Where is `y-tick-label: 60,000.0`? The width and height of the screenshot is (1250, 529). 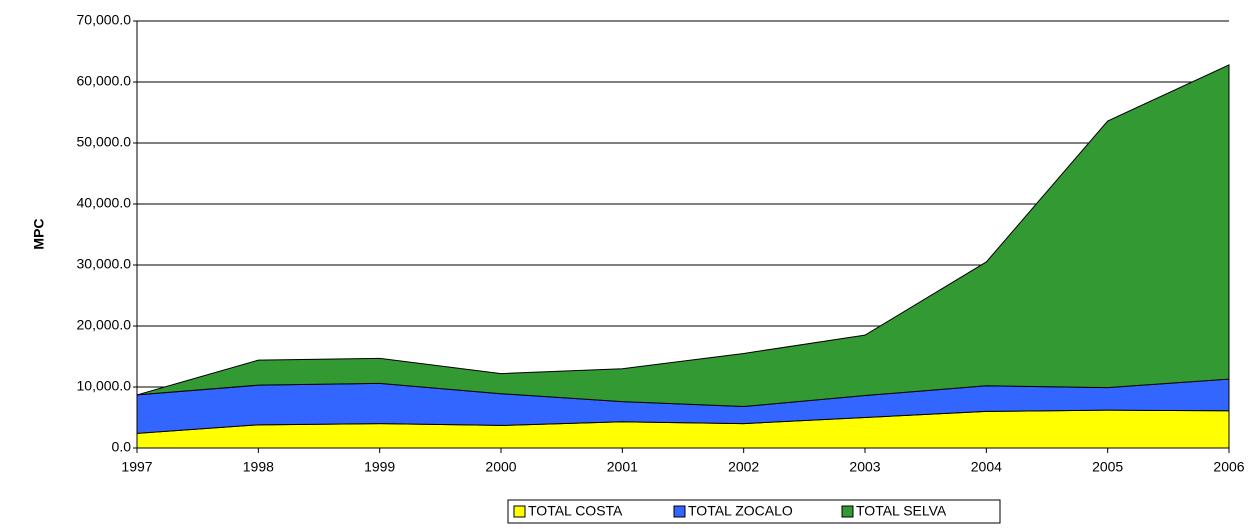
y-tick-label: 60,000.0 is located at coordinates (104, 81).